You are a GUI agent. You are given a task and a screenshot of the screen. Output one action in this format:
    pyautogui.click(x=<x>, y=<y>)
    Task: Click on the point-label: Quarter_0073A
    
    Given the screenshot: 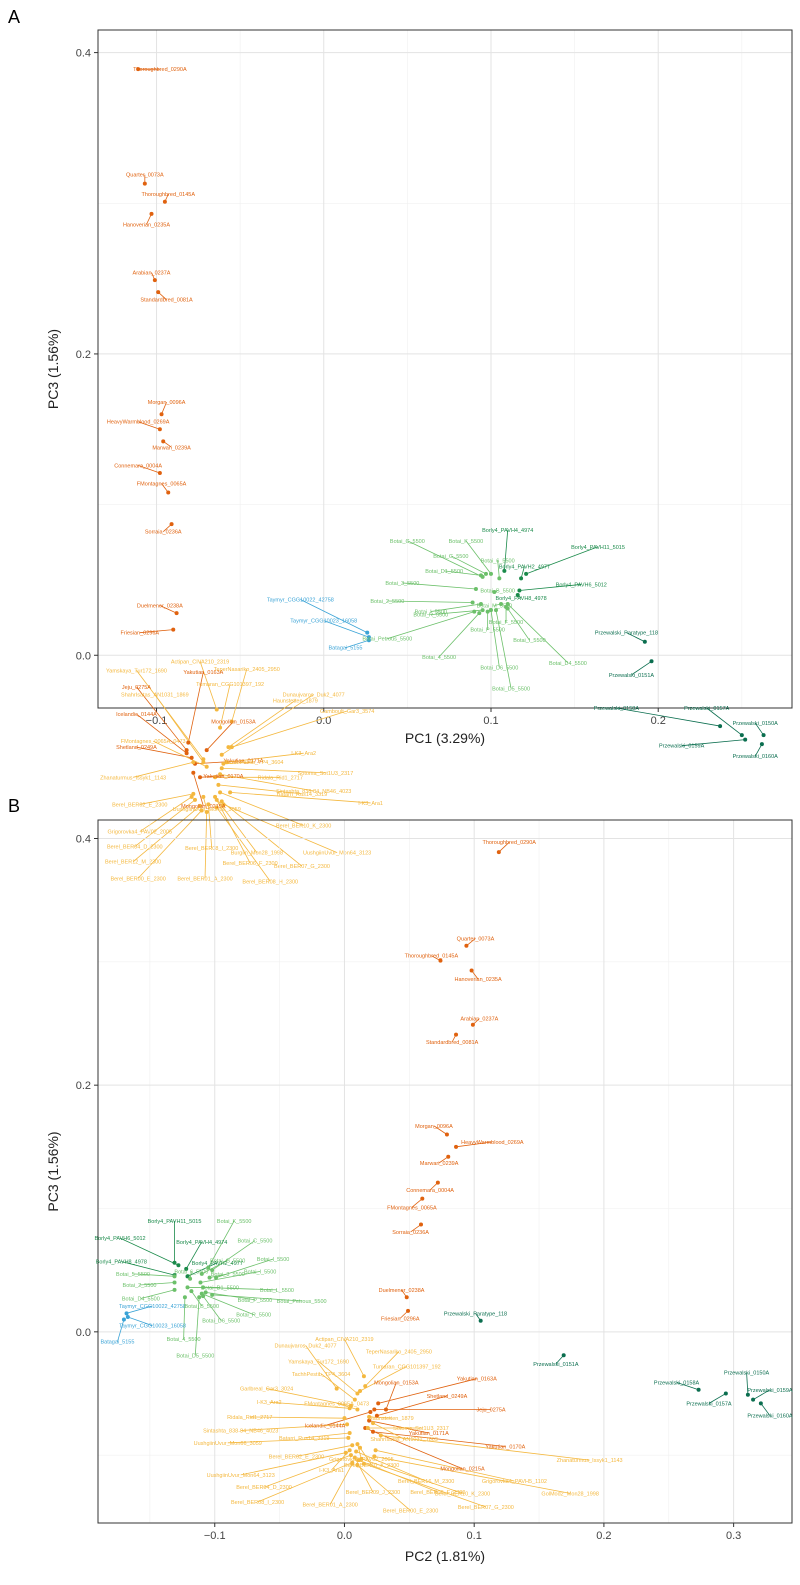 What is the action you would take?
    pyautogui.click(x=476, y=939)
    